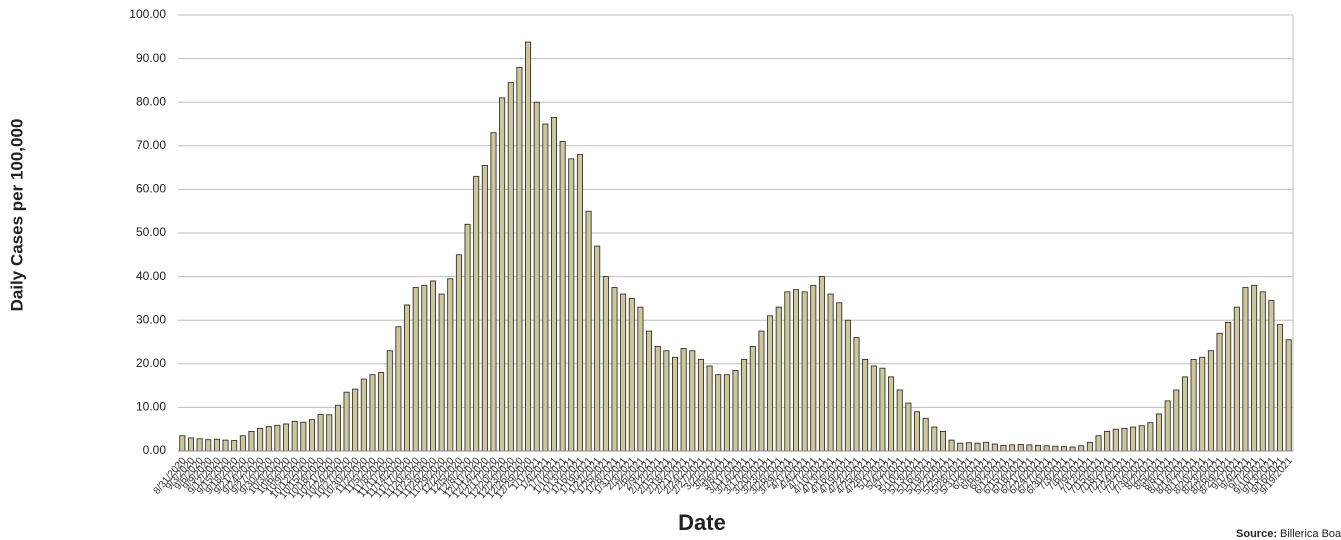 This screenshot has height=540, width=1341. I want to click on y-tick-label: 90.00, so click(151, 58).